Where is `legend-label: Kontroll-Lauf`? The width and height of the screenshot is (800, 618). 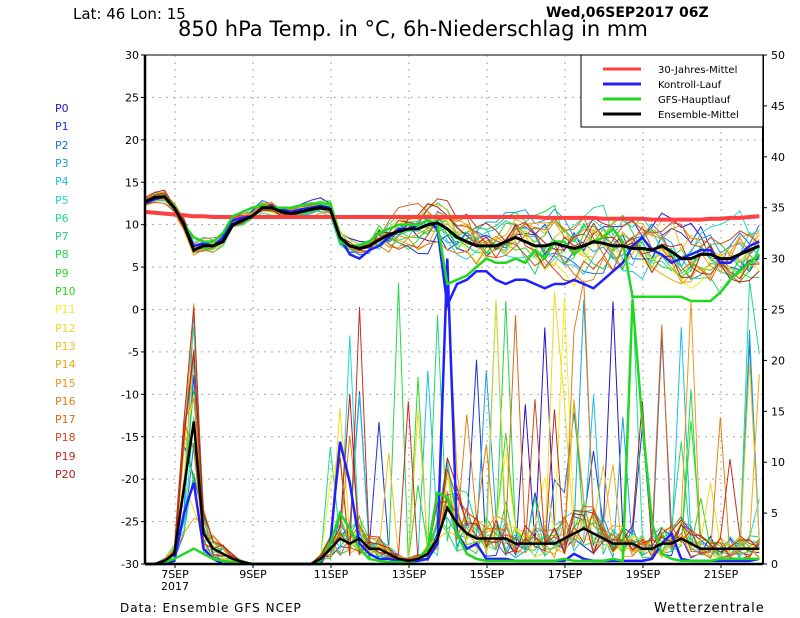 legend-label: Kontroll-Lauf is located at coordinates (690, 85).